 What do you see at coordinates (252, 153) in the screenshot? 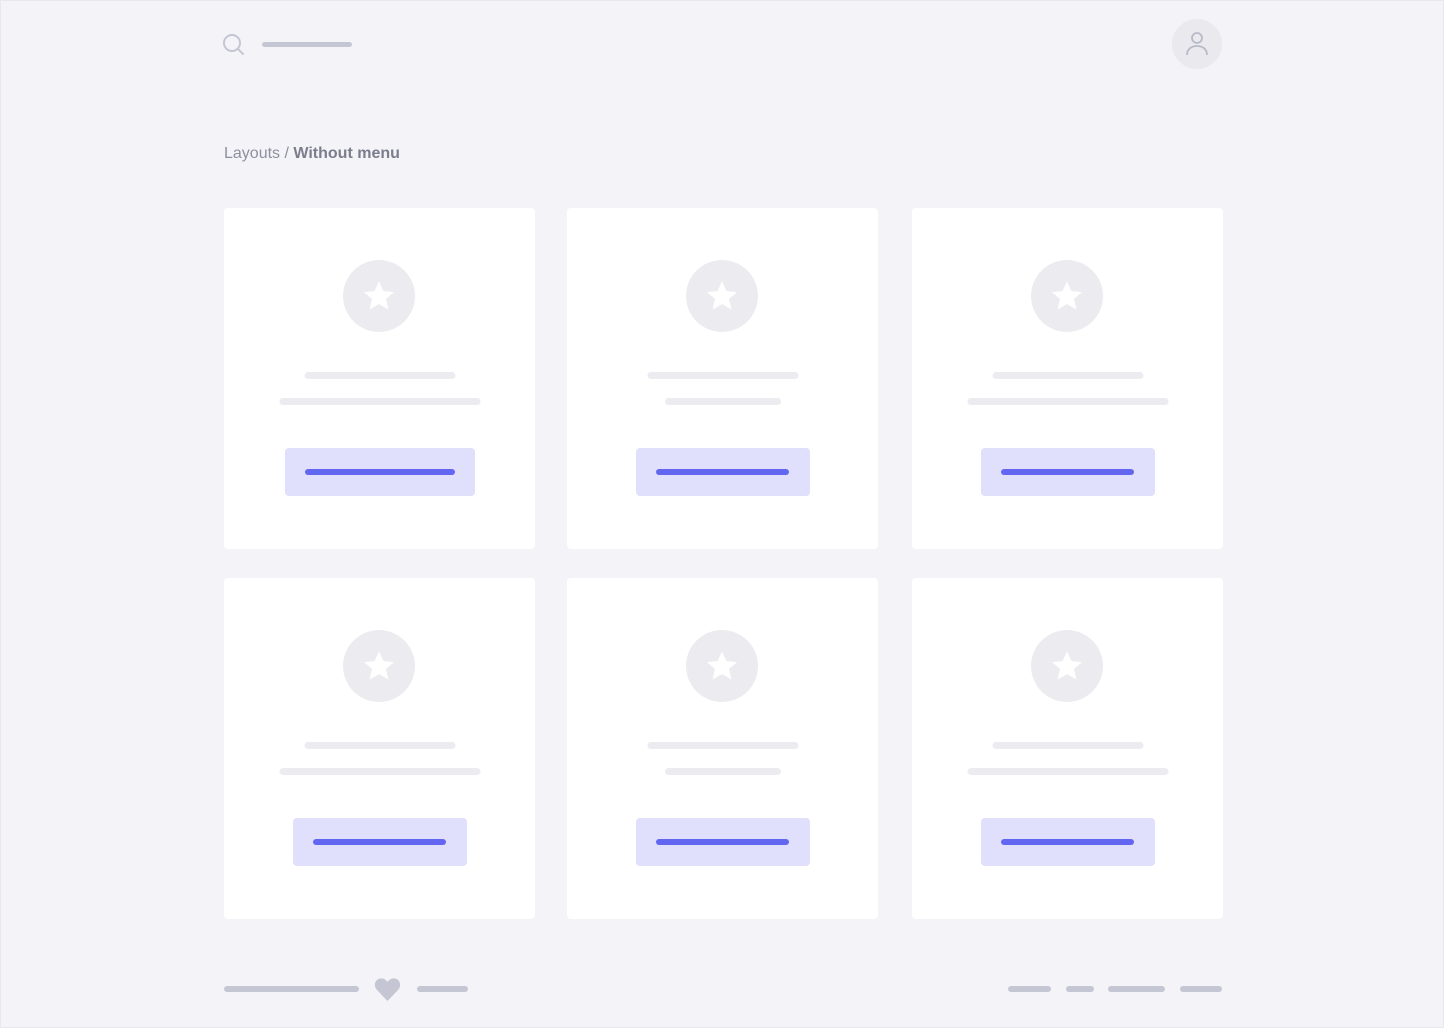
I see `breadcrumb-parent: Layouts` at bounding box center [252, 153].